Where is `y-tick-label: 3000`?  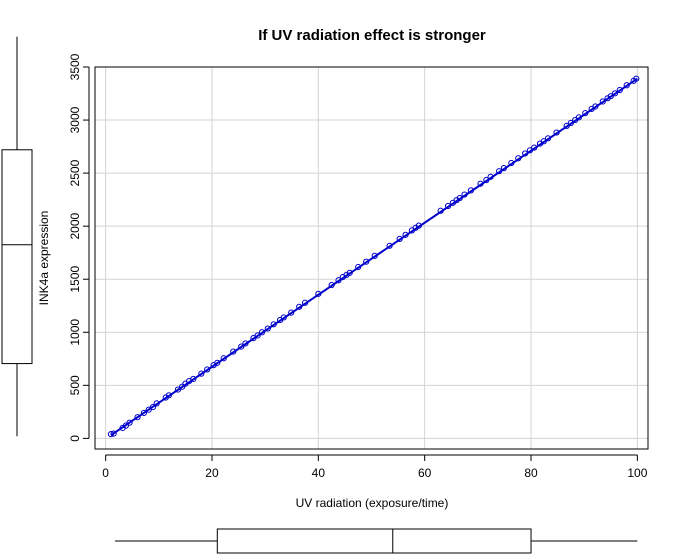
y-tick-label: 3000 is located at coordinates (75, 119).